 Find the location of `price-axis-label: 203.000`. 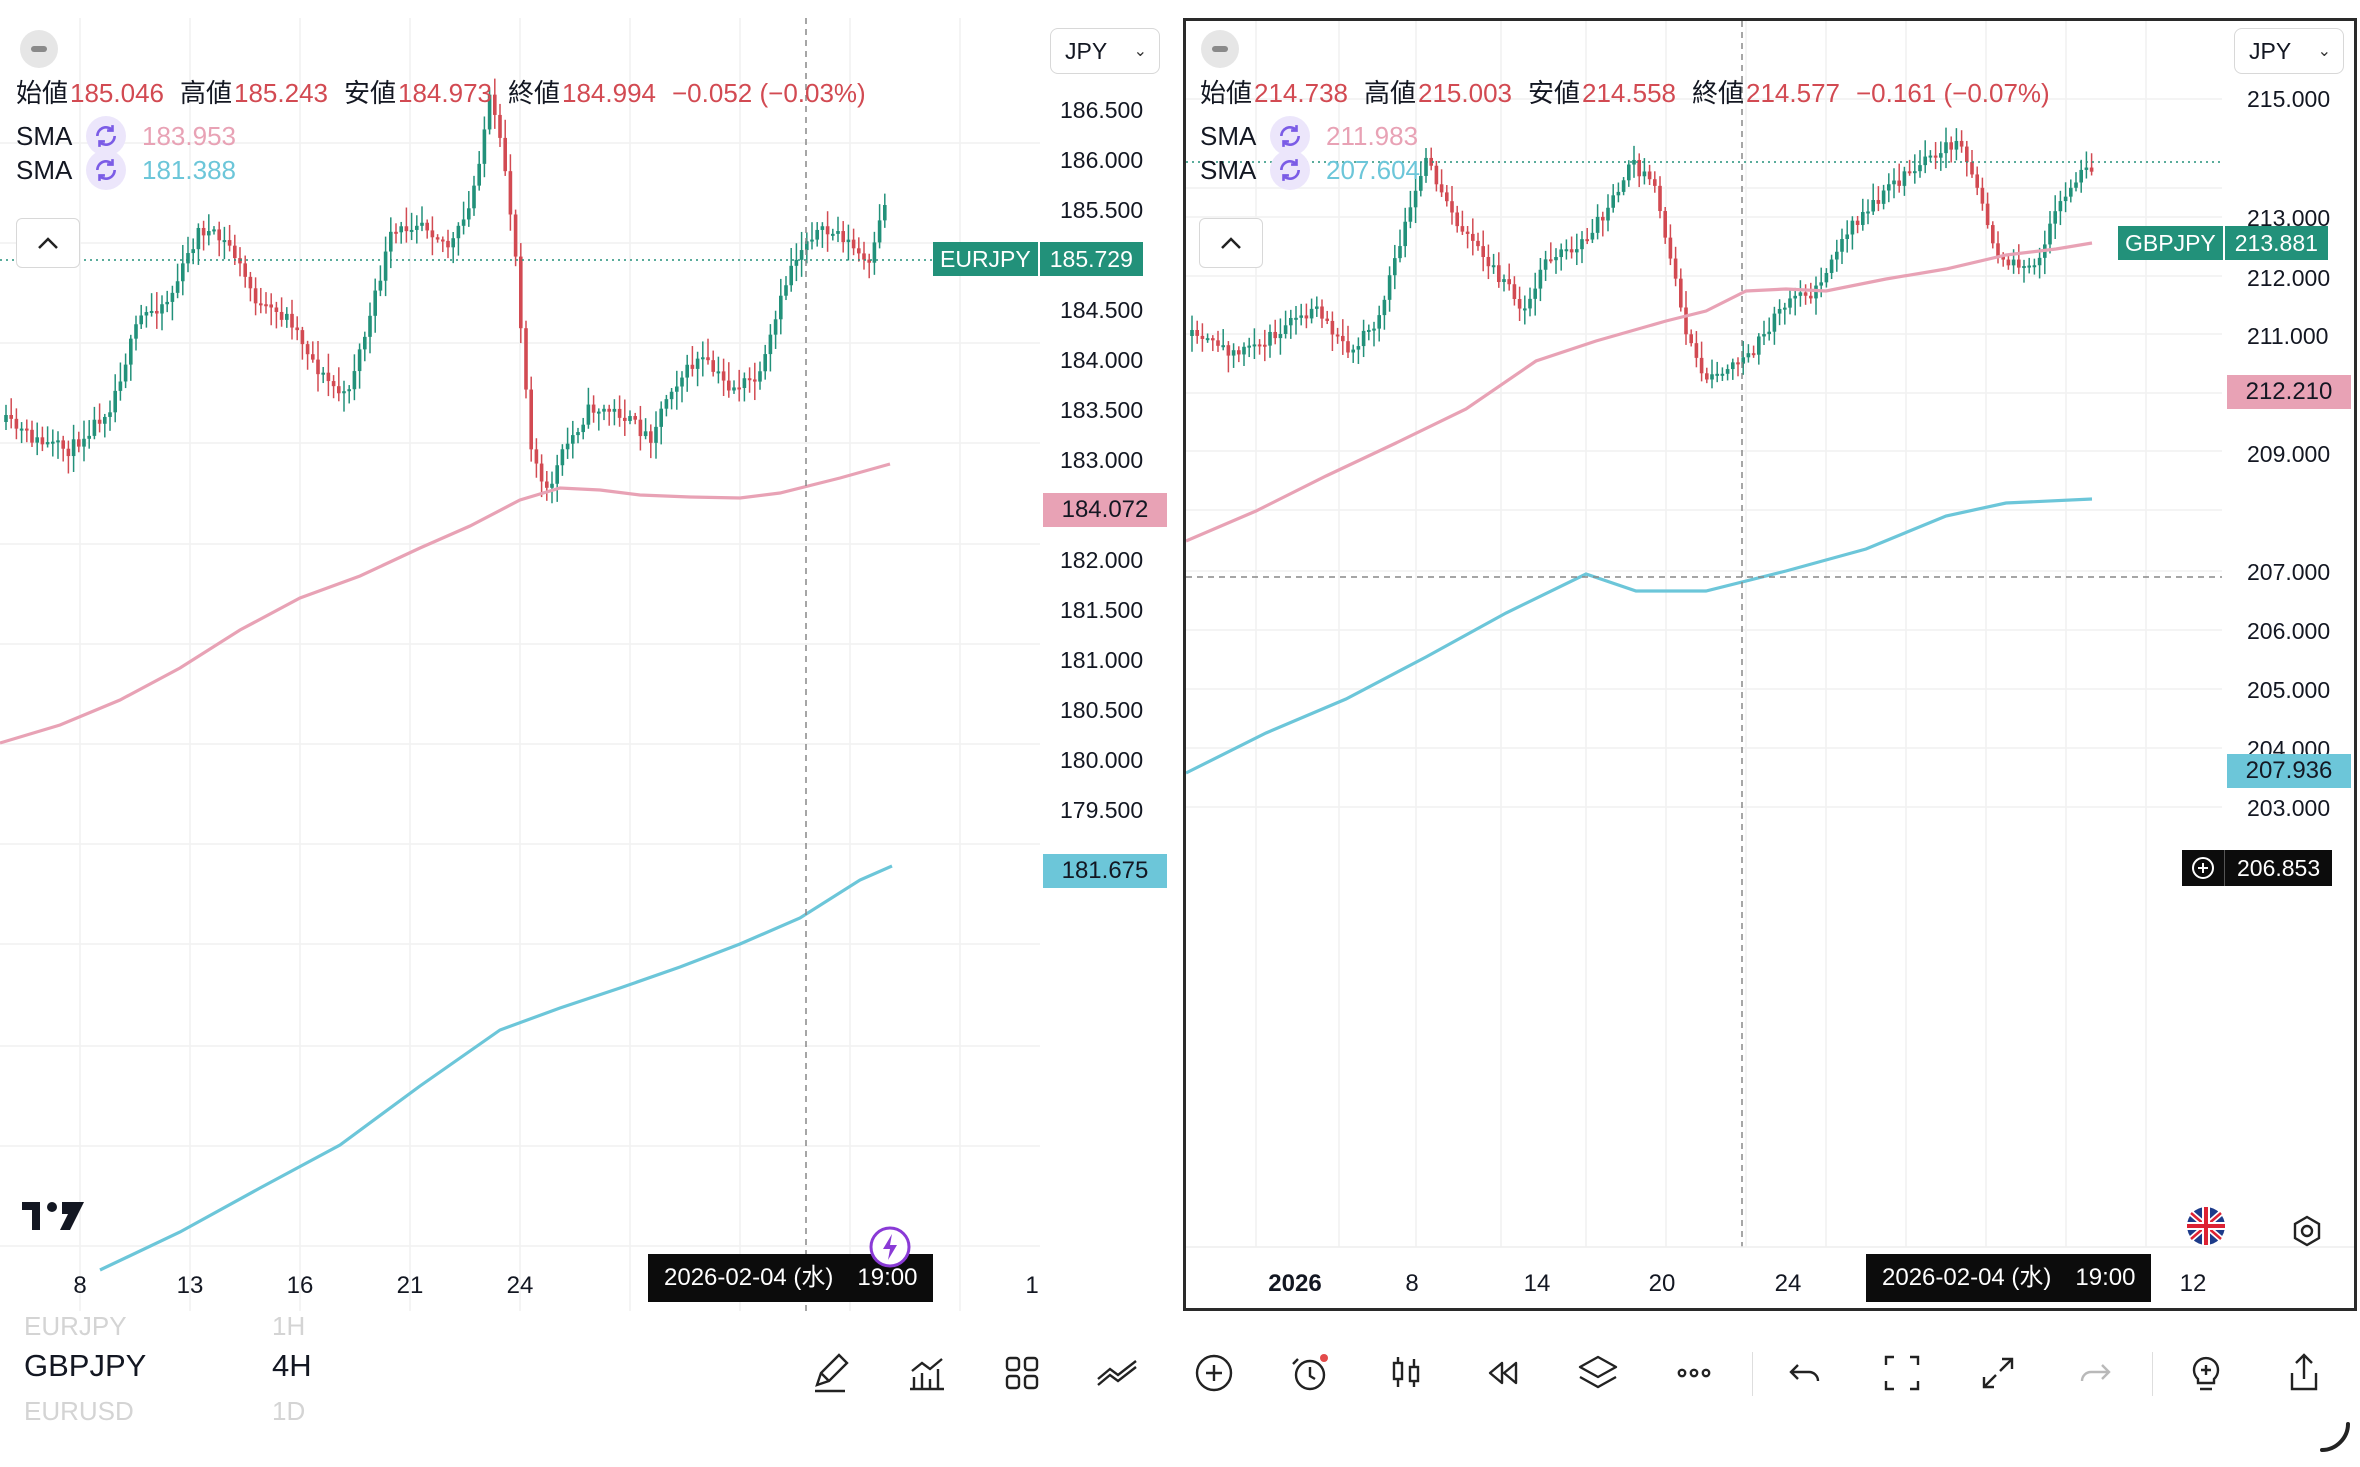

price-axis-label: 203.000 is located at coordinates (2289, 808).